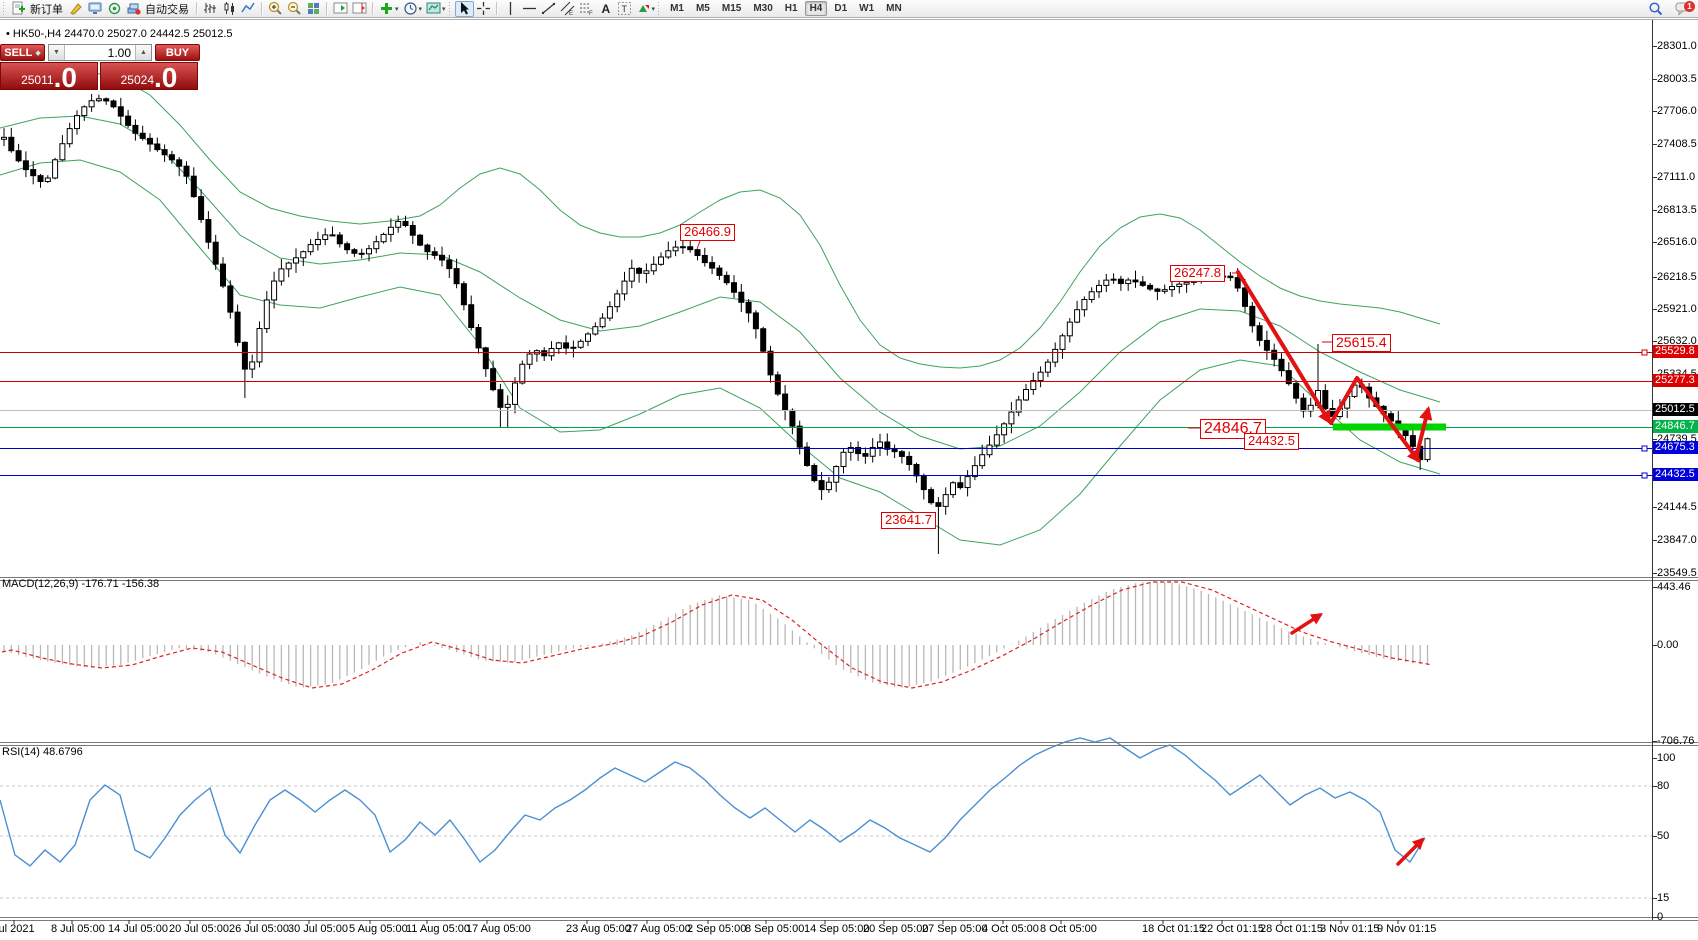  Describe the element at coordinates (586, 9) in the screenshot. I see `fibonacci-tool: F` at that location.